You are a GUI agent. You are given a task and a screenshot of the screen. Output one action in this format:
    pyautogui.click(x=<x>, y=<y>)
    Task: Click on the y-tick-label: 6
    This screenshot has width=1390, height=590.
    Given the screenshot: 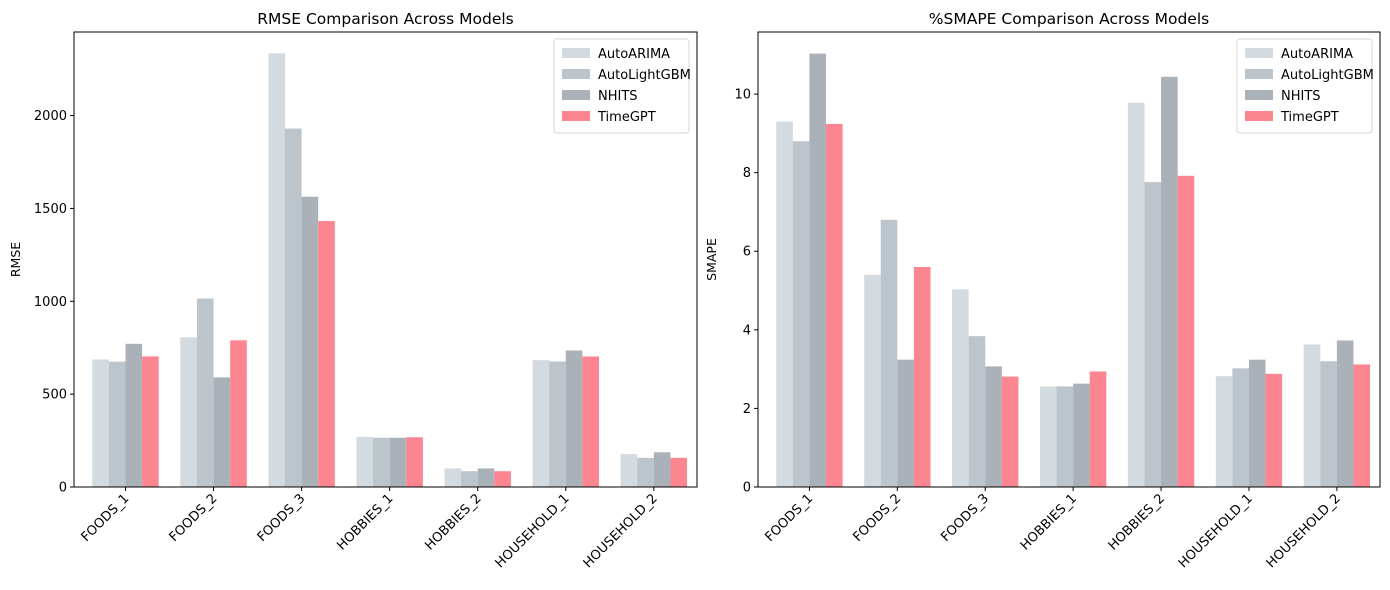 What is the action you would take?
    pyautogui.click(x=747, y=252)
    